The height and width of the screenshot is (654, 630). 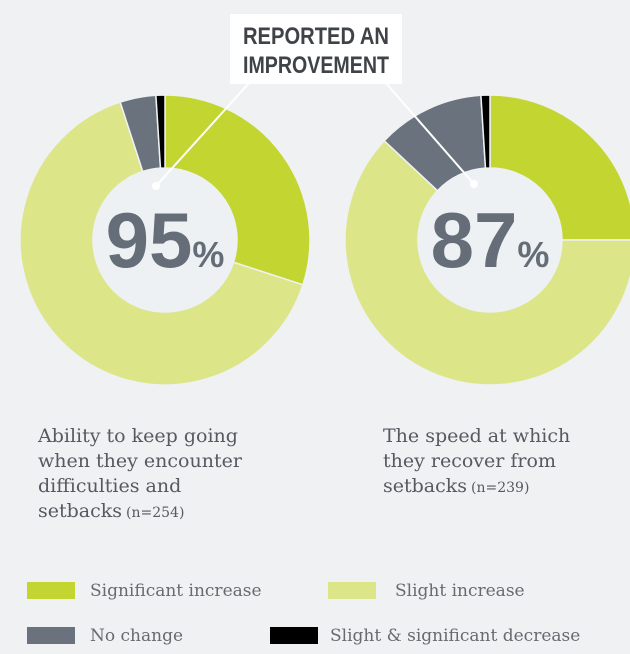 I want to click on callout-text: IMPROVEMENT, so click(x=316, y=65).